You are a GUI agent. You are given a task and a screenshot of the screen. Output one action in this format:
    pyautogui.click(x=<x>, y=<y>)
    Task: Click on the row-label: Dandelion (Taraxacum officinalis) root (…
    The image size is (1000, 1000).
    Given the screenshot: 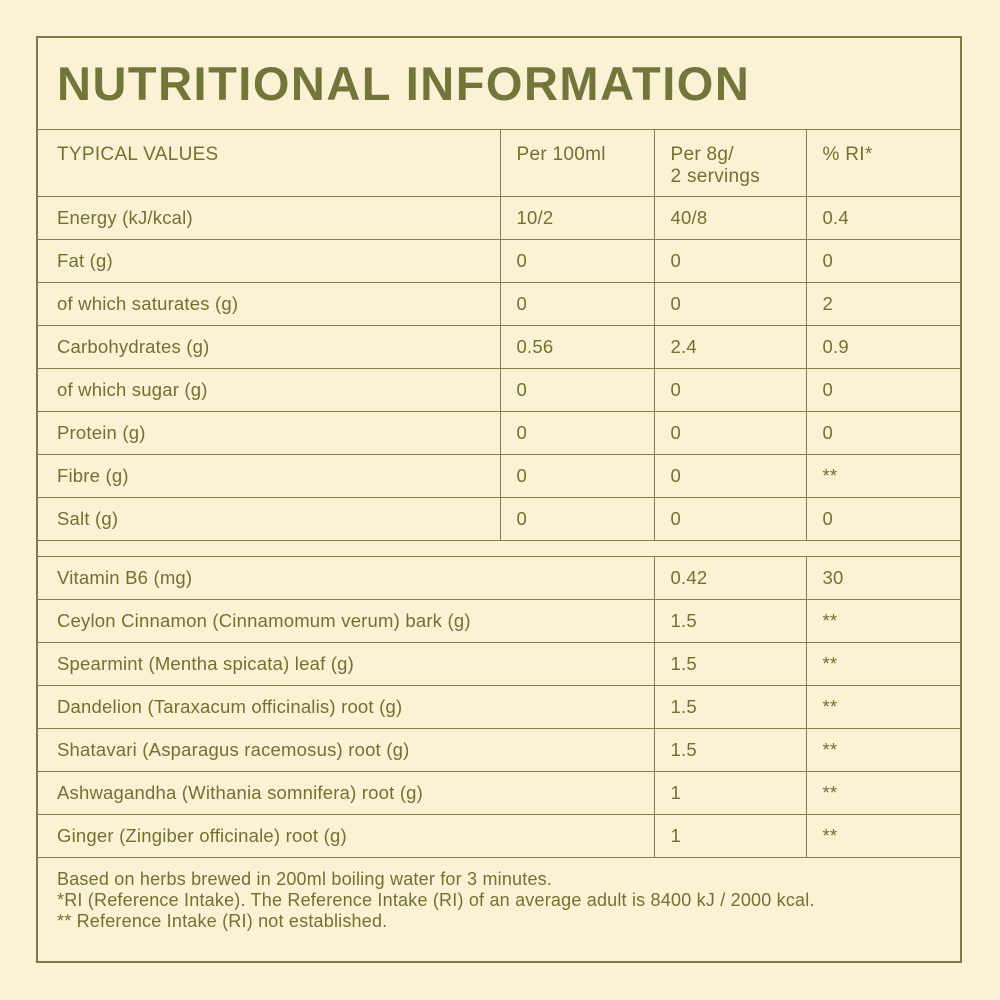 What is the action you would take?
    pyautogui.click(x=346, y=707)
    